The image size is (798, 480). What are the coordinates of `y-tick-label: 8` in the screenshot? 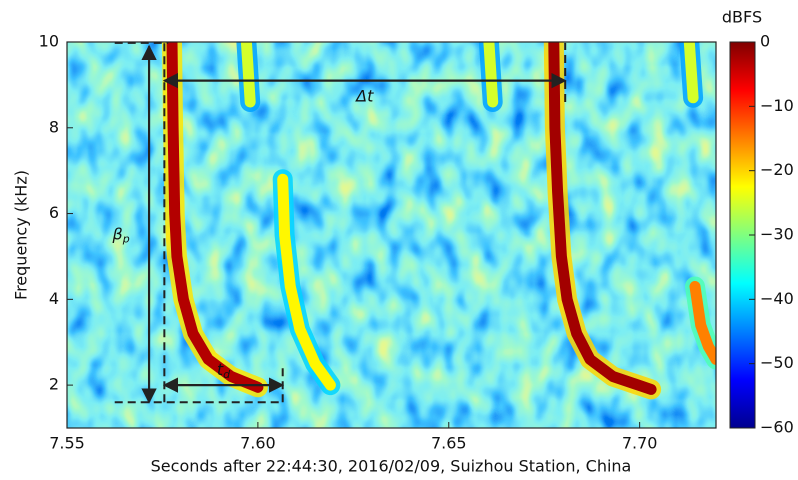 It's located at (54, 126).